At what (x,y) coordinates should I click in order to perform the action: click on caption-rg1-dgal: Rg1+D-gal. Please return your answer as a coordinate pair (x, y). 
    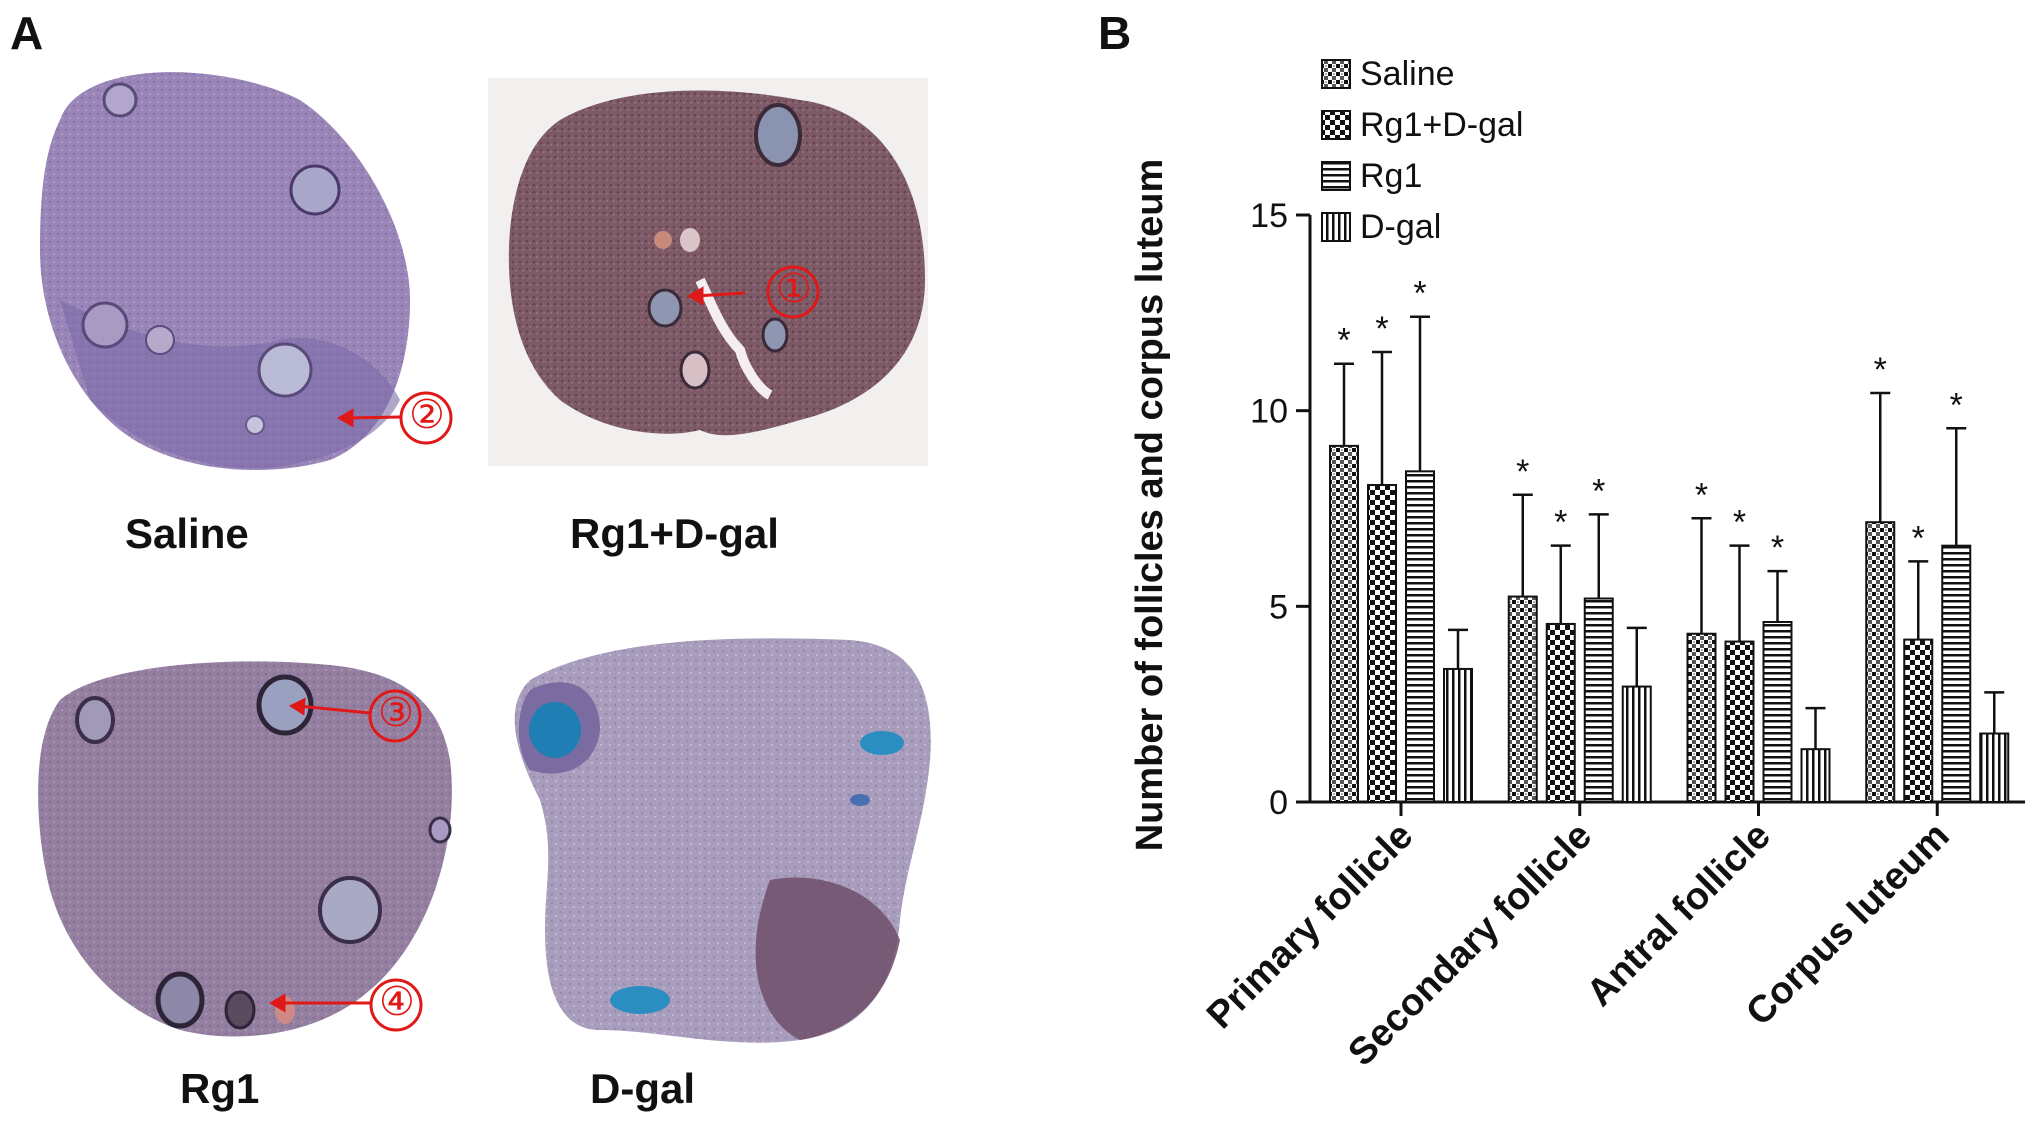
    Looking at the image, I should click on (674, 533).